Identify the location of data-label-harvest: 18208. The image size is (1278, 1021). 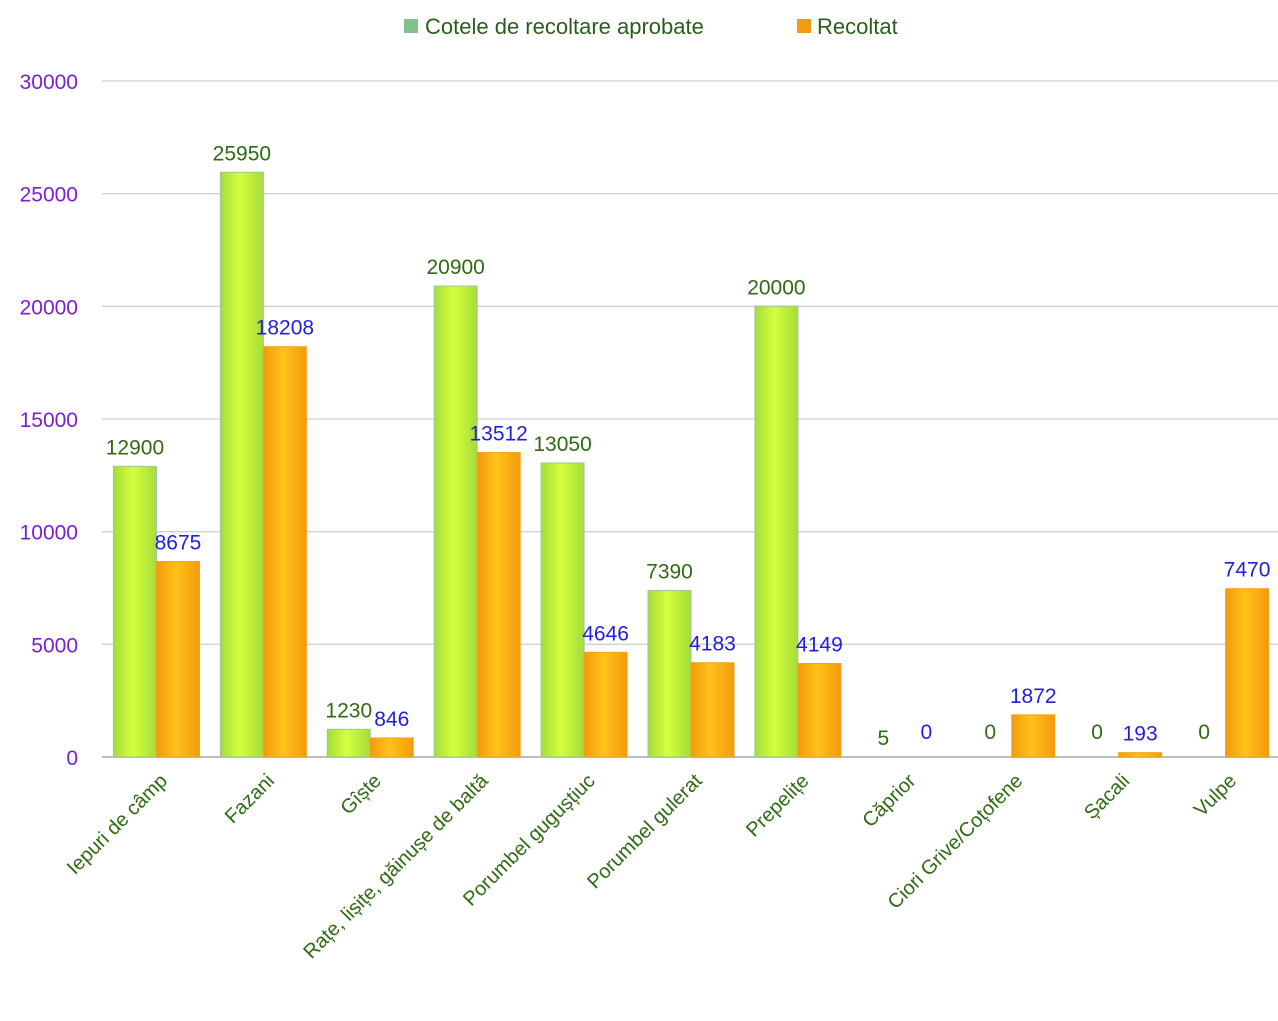
(285, 328).